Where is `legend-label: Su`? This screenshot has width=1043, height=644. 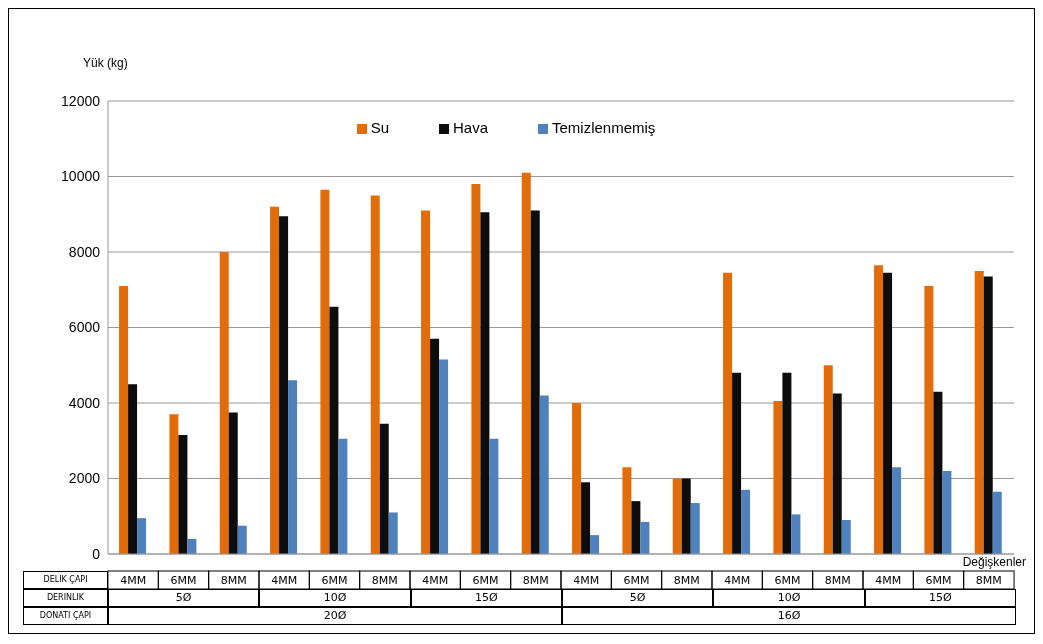 legend-label: Su is located at coordinates (379, 127).